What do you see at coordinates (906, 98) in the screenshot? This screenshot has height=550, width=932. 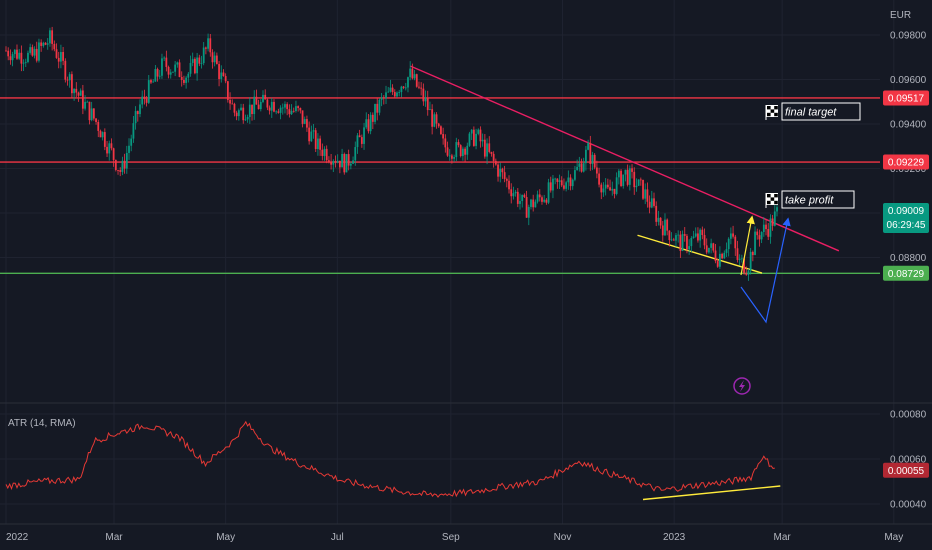 I see `price-badge-value: 0.09517` at bounding box center [906, 98].